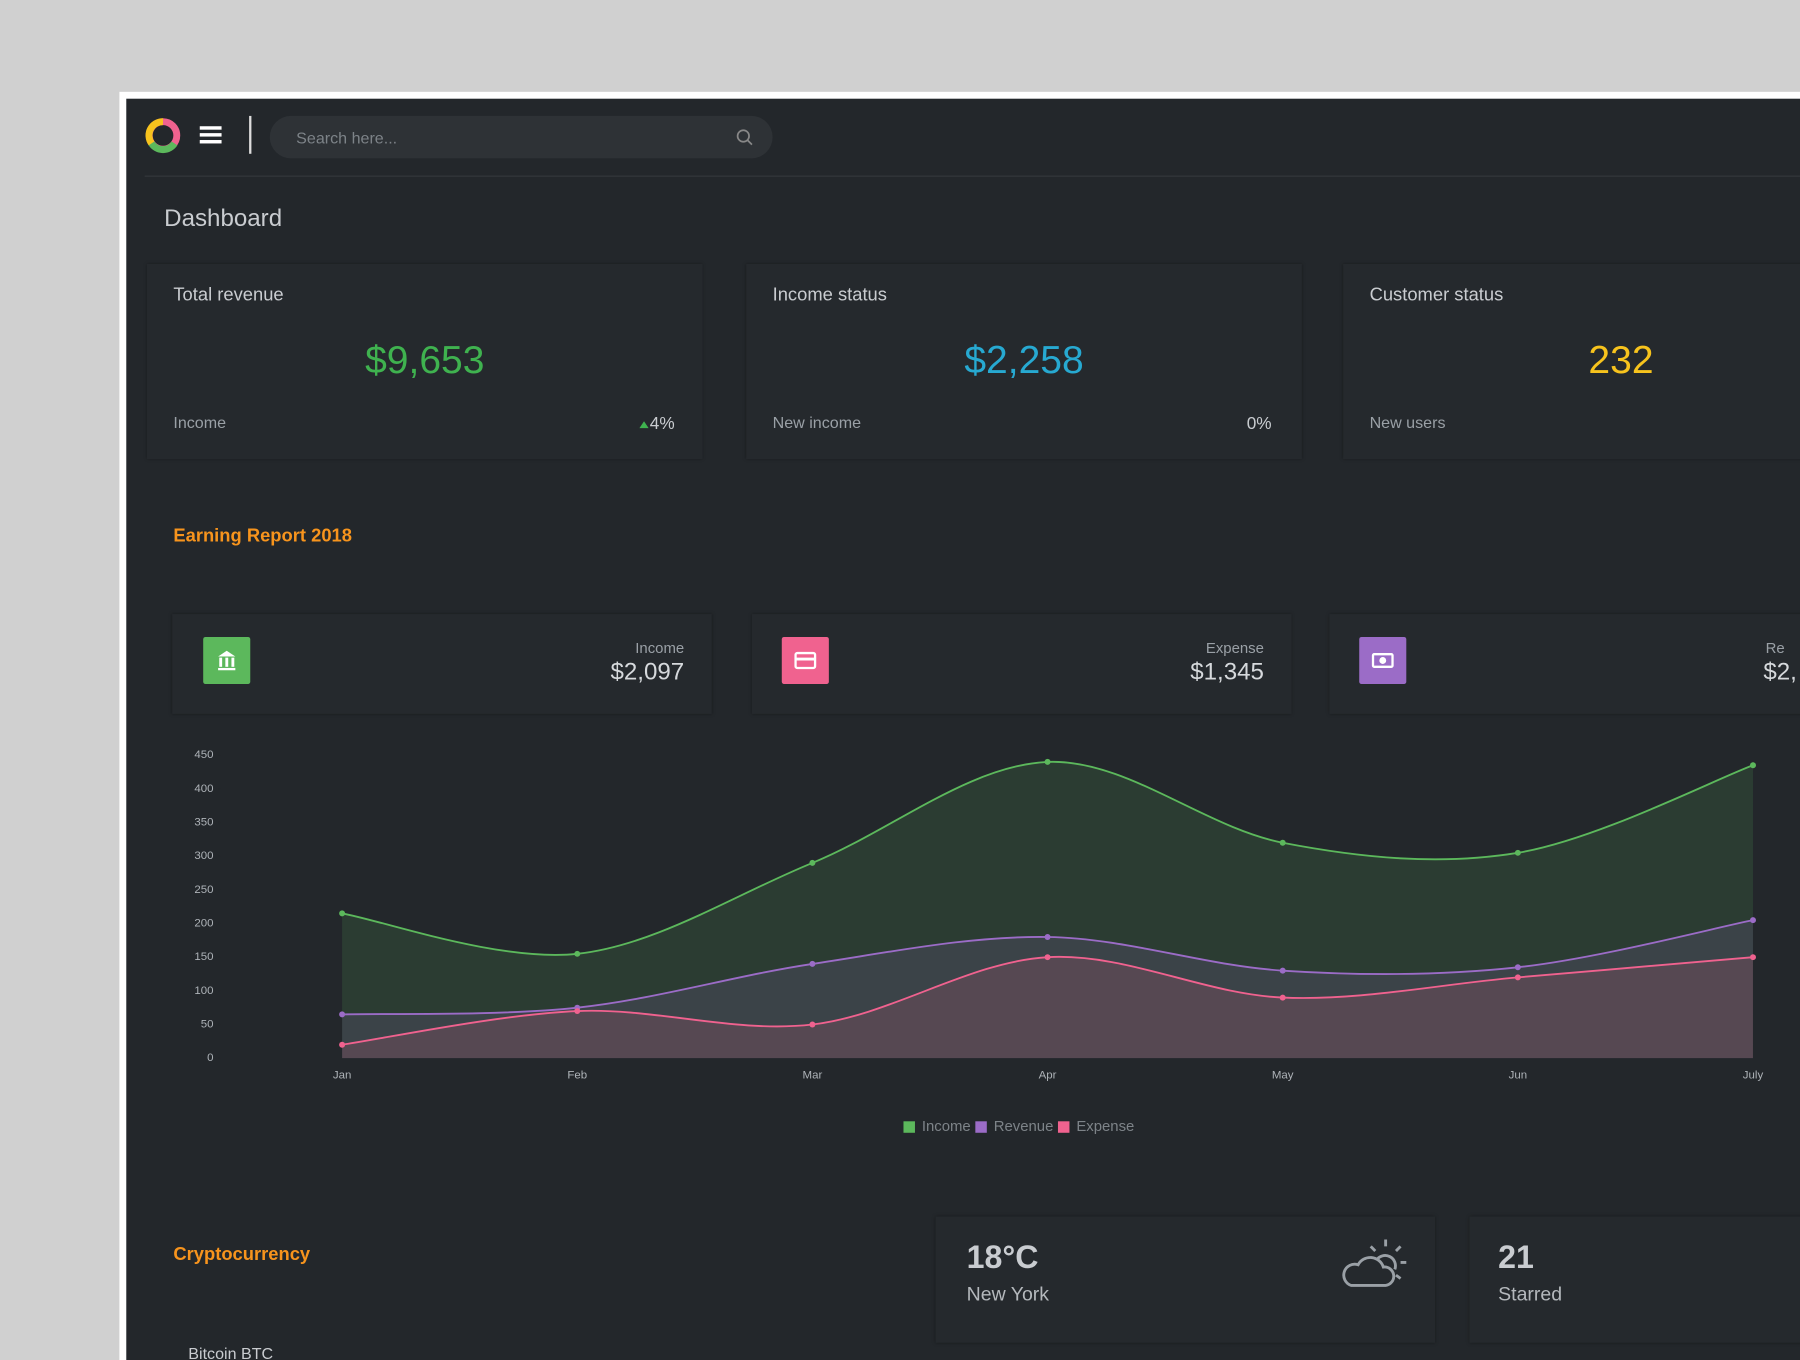 This screenshot has height=1360, width=1800. Describe the element at coordinates (203, 789) in the screenshot. I see `y-tick-label: 400` at that location.